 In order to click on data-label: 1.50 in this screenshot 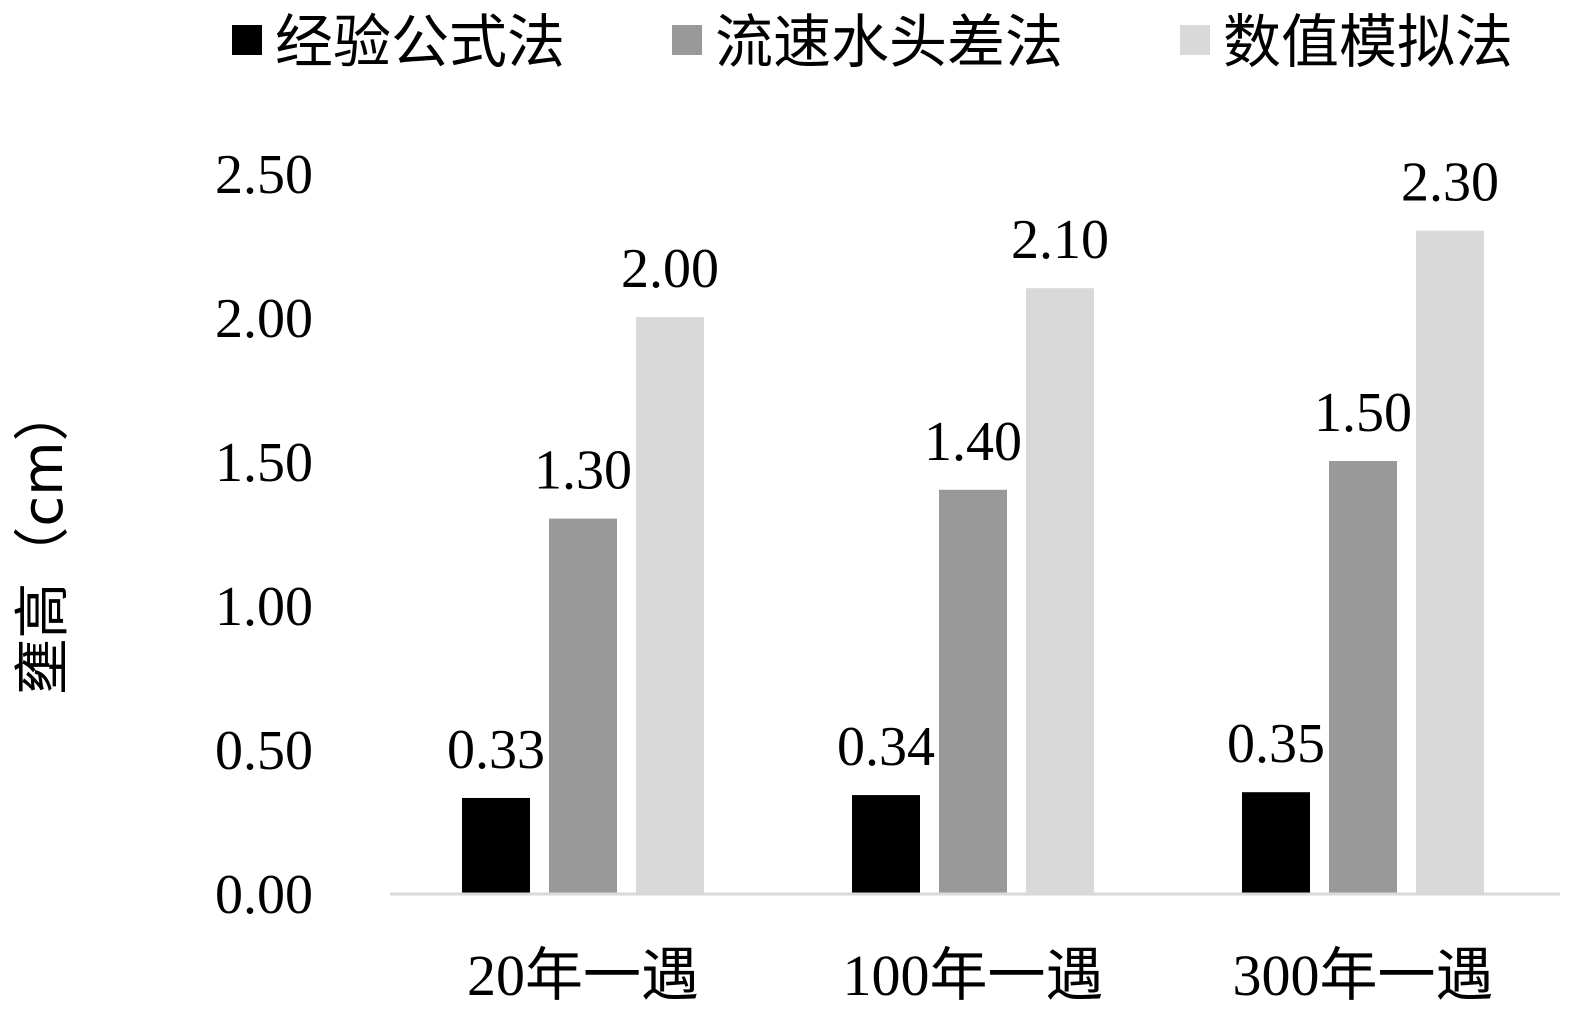, I will do `click(1363, 413)`.